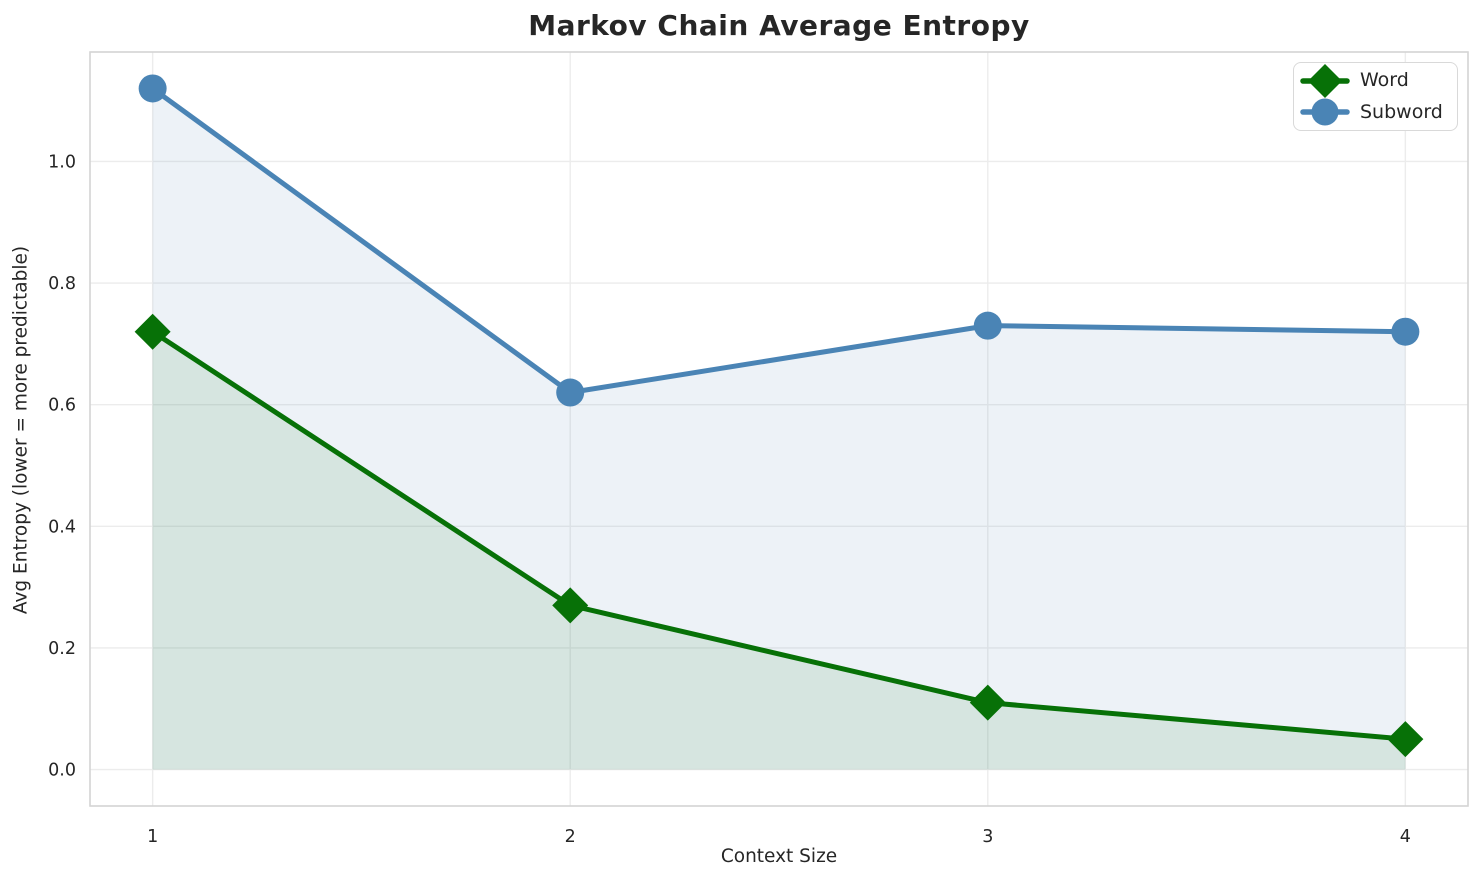 The height and width of the screenshot is (885, 1484). What do you see at coordinates (1325, 112) in the screenshot?
I see `subword-series-marker-icon` at bounding box center [1325, 112].